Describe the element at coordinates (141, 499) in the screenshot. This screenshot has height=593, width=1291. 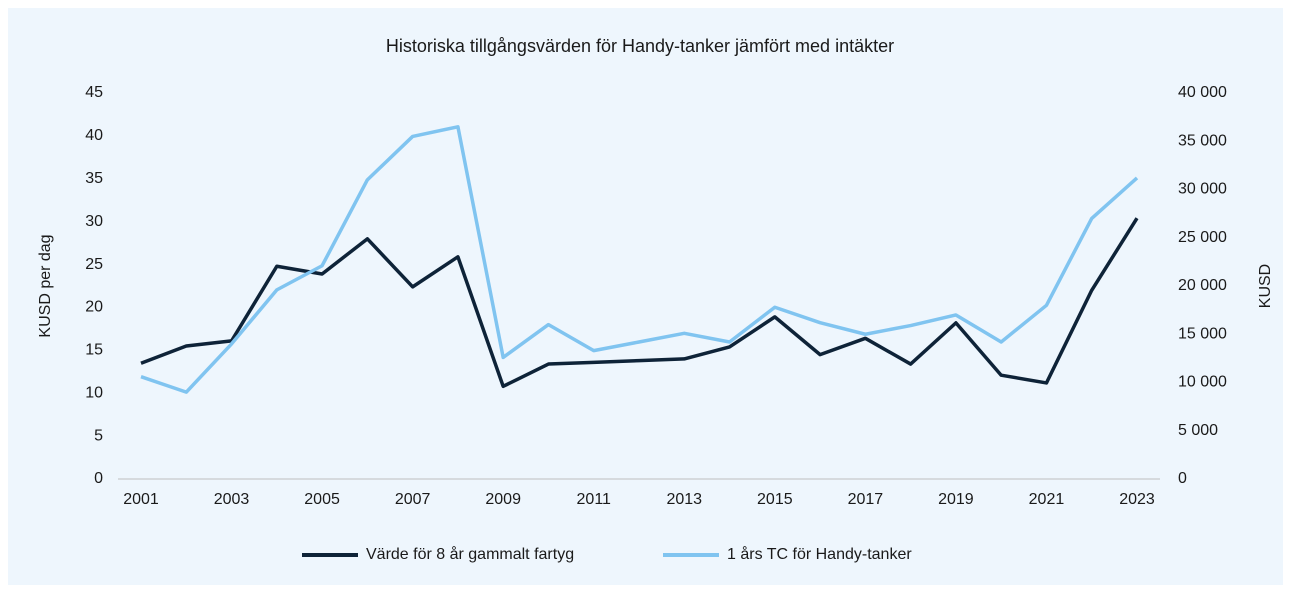
I see `x-tick-label: 2001` at that location.